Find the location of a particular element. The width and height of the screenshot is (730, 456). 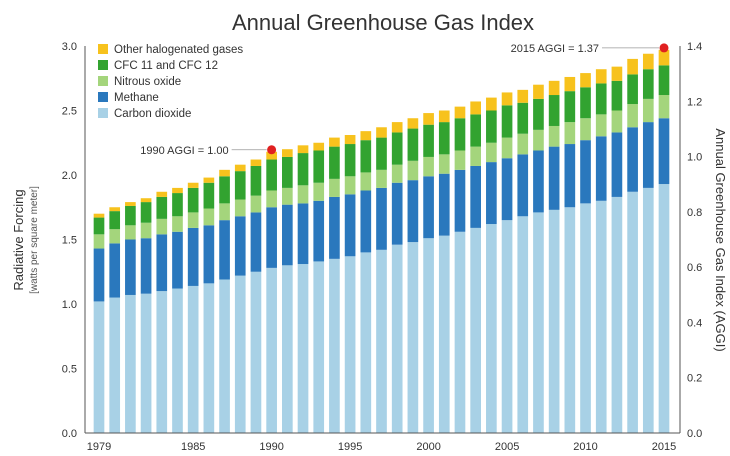

legend-label: Nitrous oxide is located at coordinates (147, 82).